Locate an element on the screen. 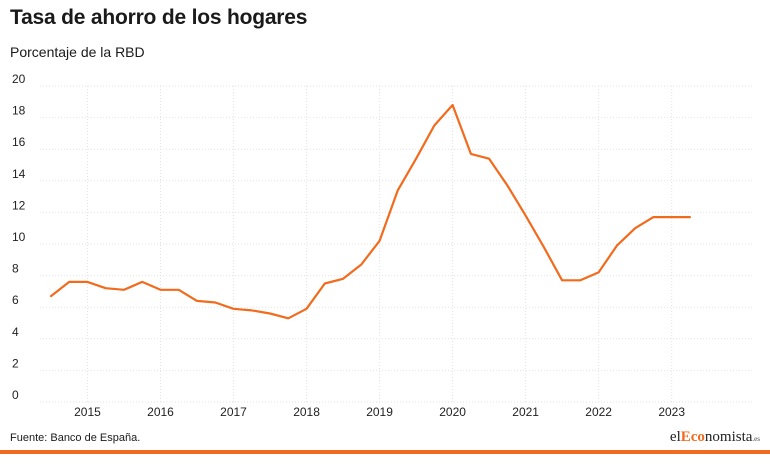 Image resolution: width=770 pixels, height=469 pixels. x-tick-label: 2021 is located at coordinates (525, 412).